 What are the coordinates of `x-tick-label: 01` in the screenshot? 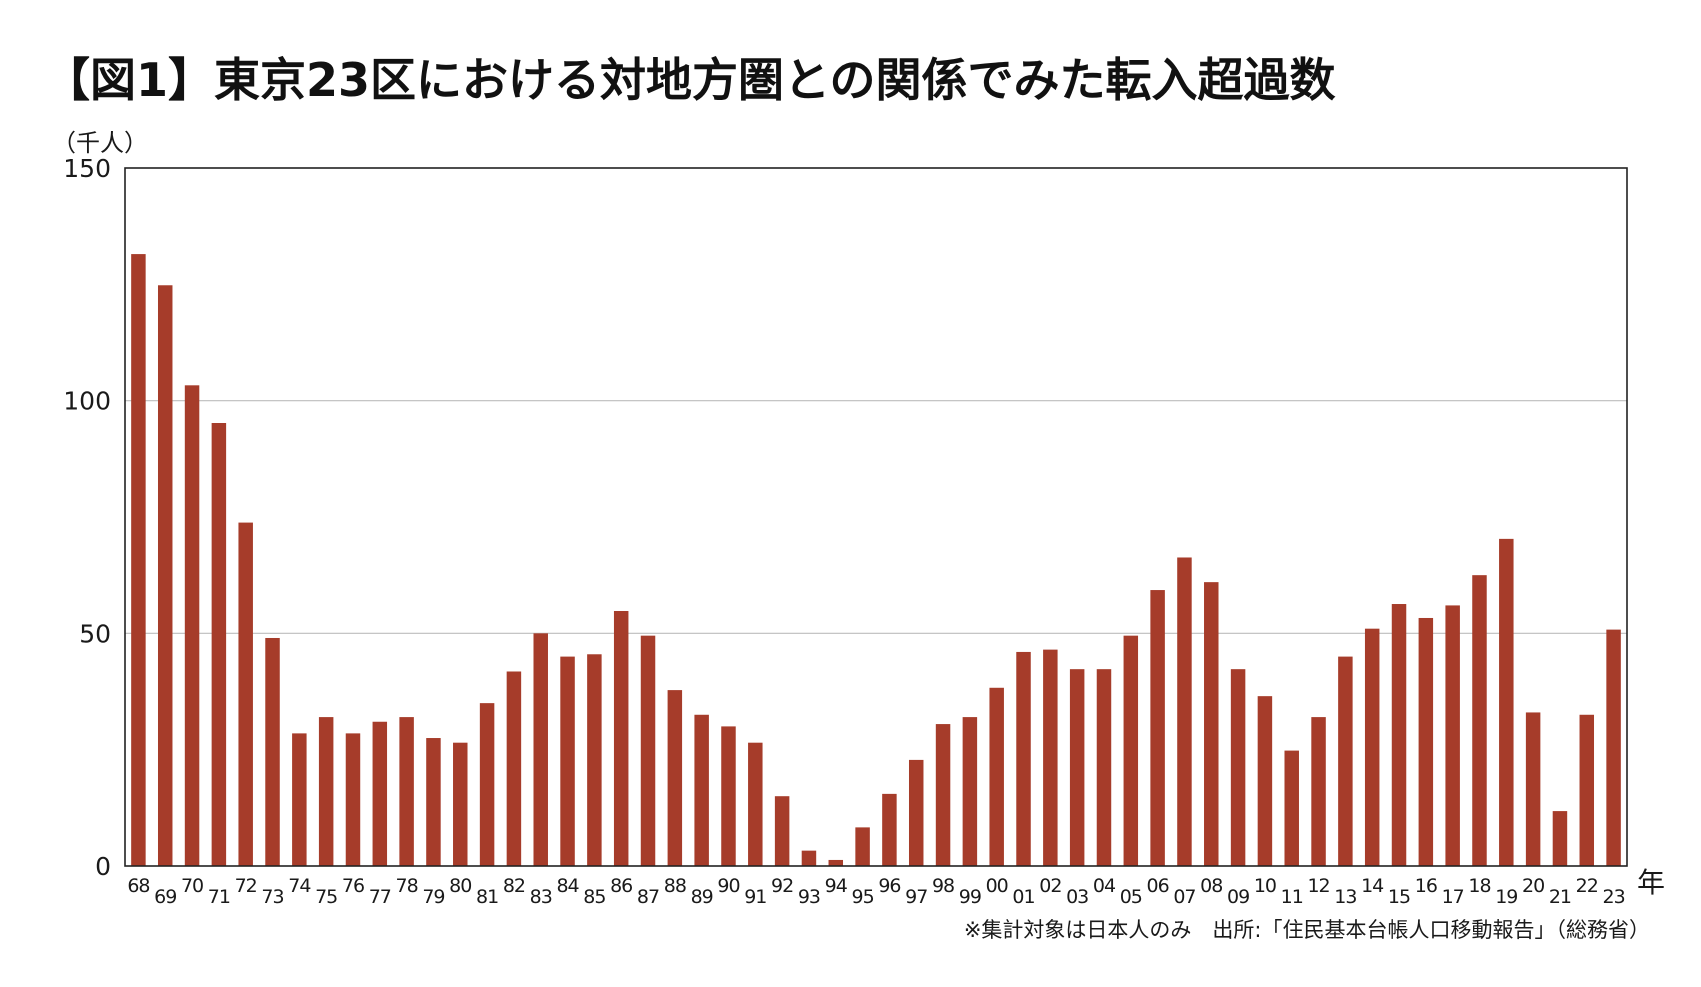 It's located at (1023, 897).